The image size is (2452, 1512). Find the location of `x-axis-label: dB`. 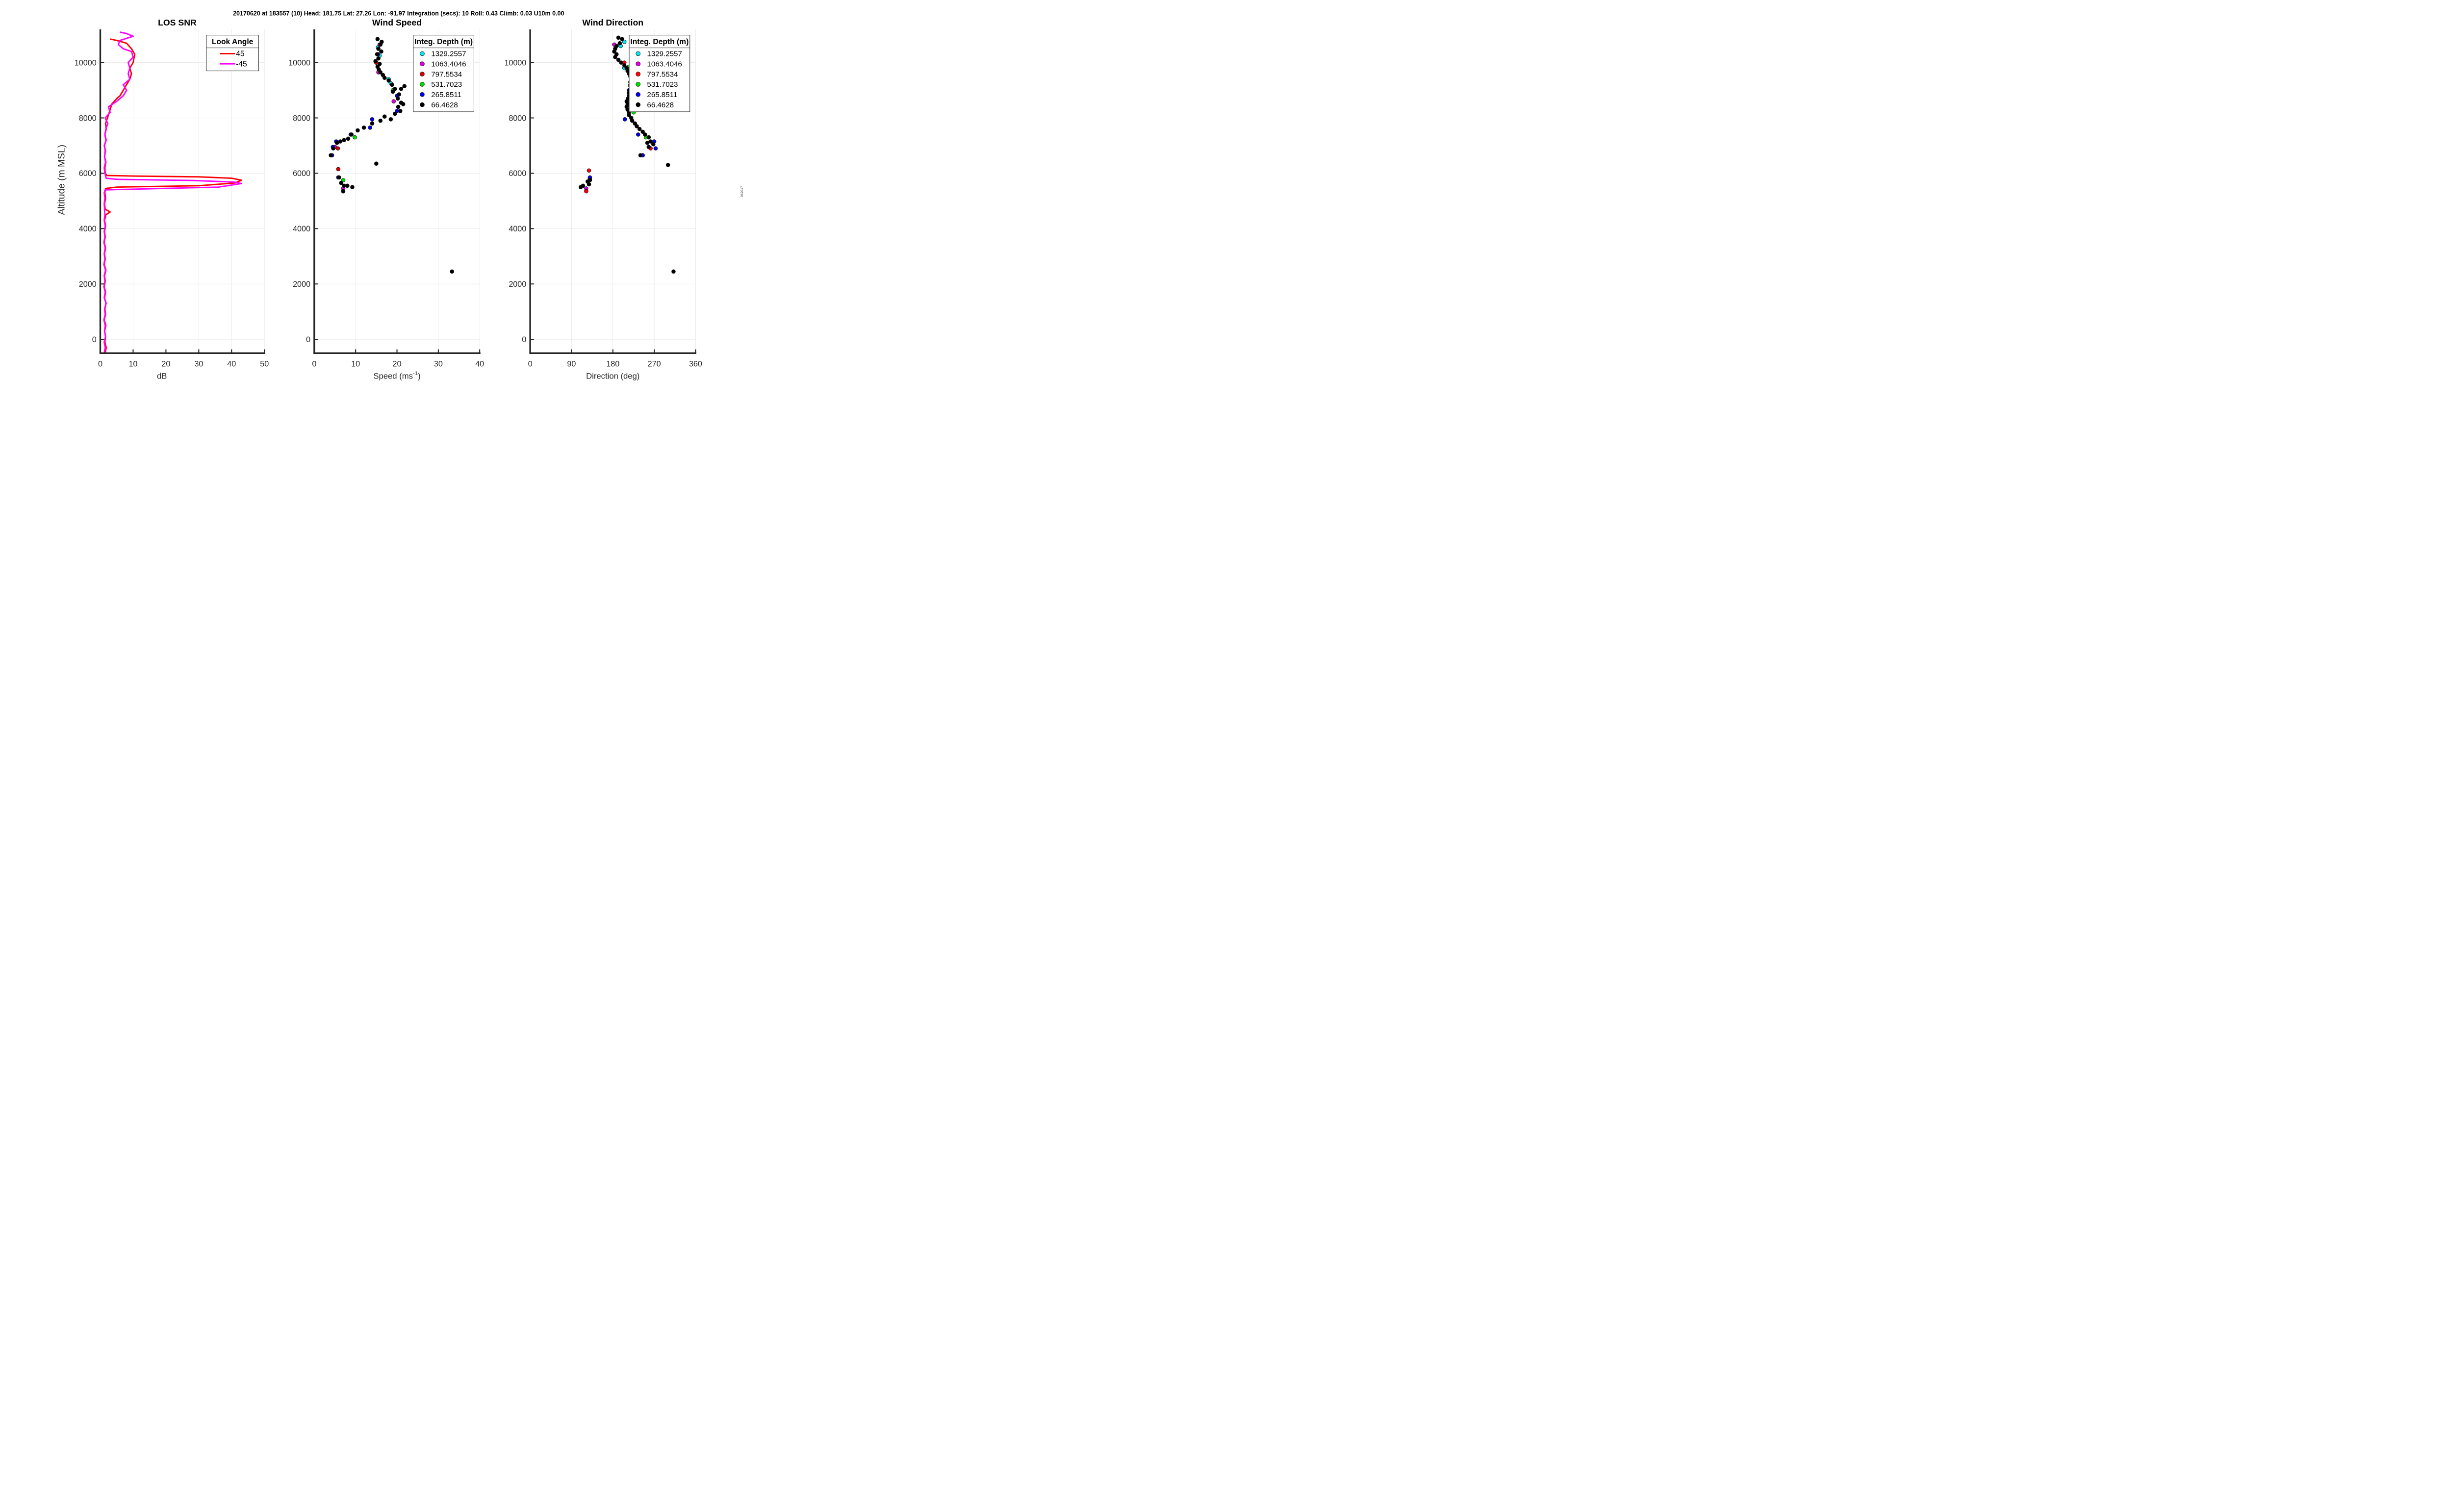

x-axis-label: dB is located at coordinates (162, 375).